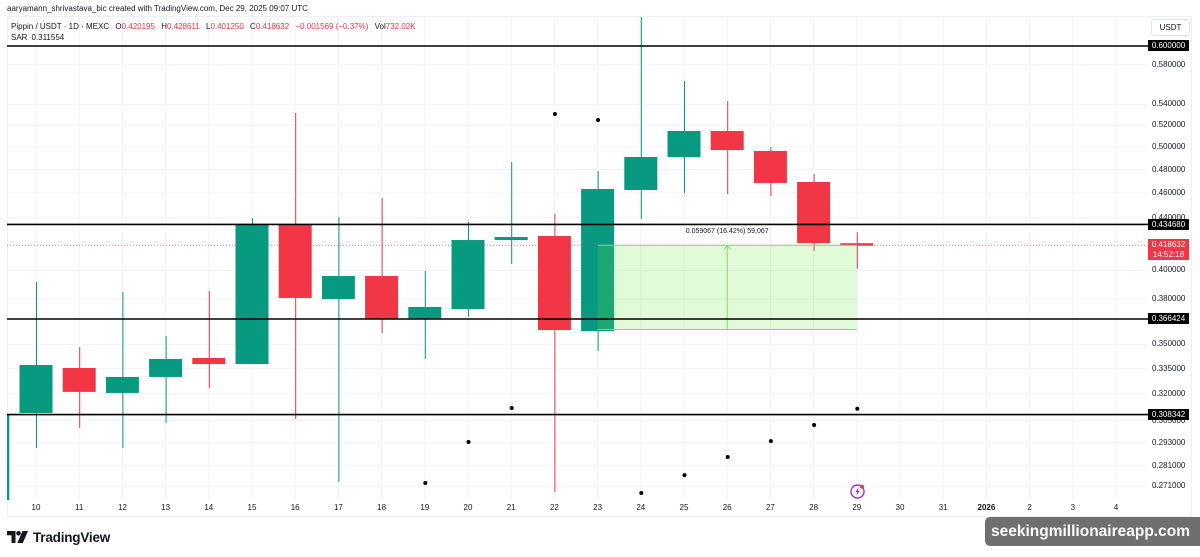  I want to click on time-tick-label: 28, so click(814, 507).